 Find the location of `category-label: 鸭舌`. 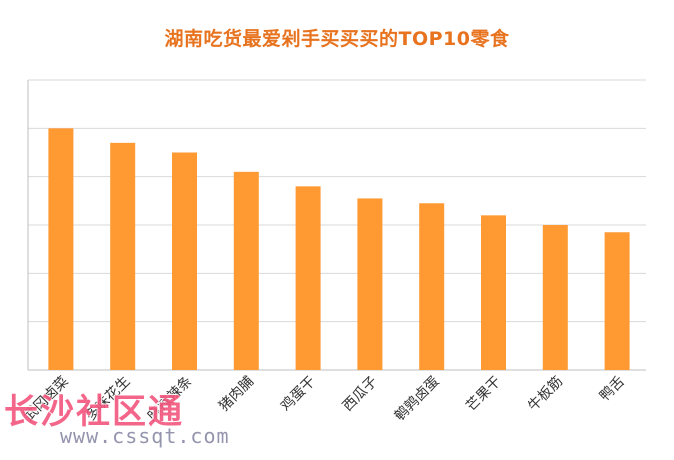

category-label: 鸭舌 is located at coordinates (612, 389).